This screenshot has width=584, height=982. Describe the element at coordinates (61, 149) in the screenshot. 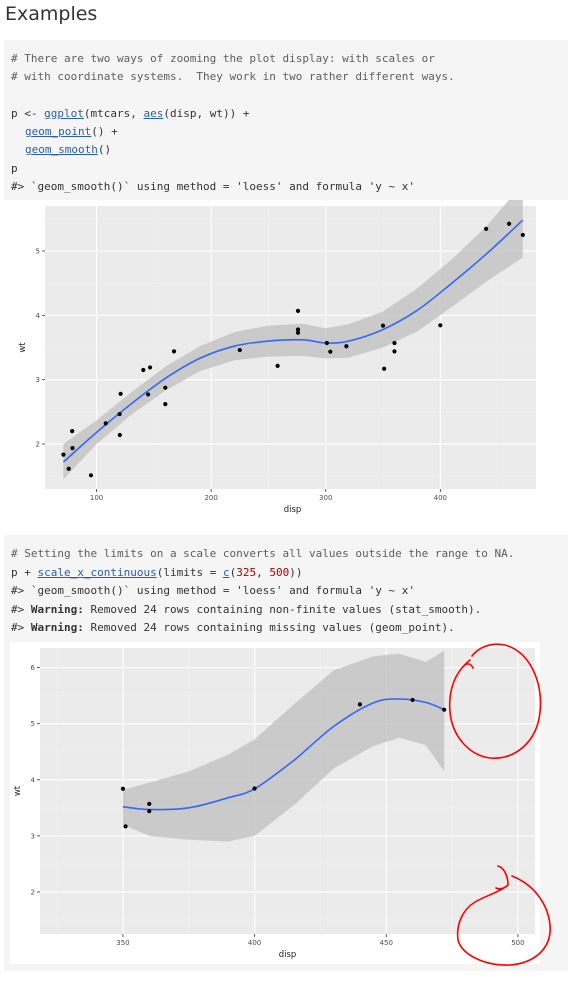

I see `geom-smooth-link: geom_smooth` at that location.